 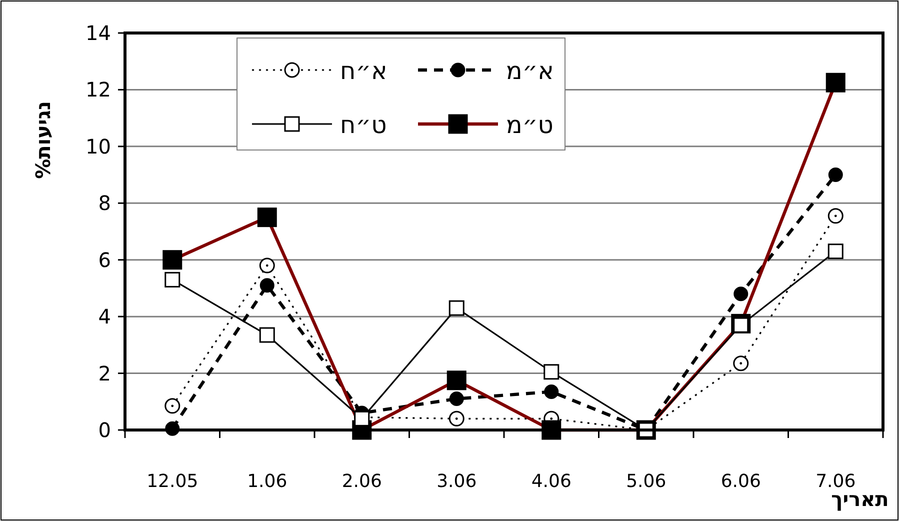 I want to click on legend-label: א״מ, so click(x=530, y=71).